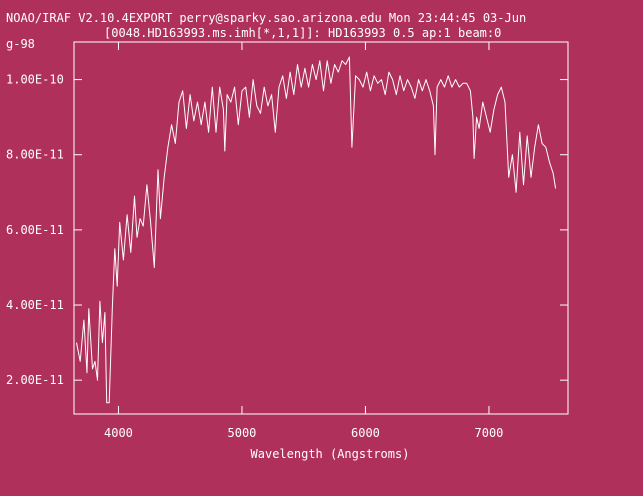 The width and height of the screenshot is (643, 496). Describe the element at coordinates (20, 44) in the screenshot. I see `corner-label: g-98` at that location.